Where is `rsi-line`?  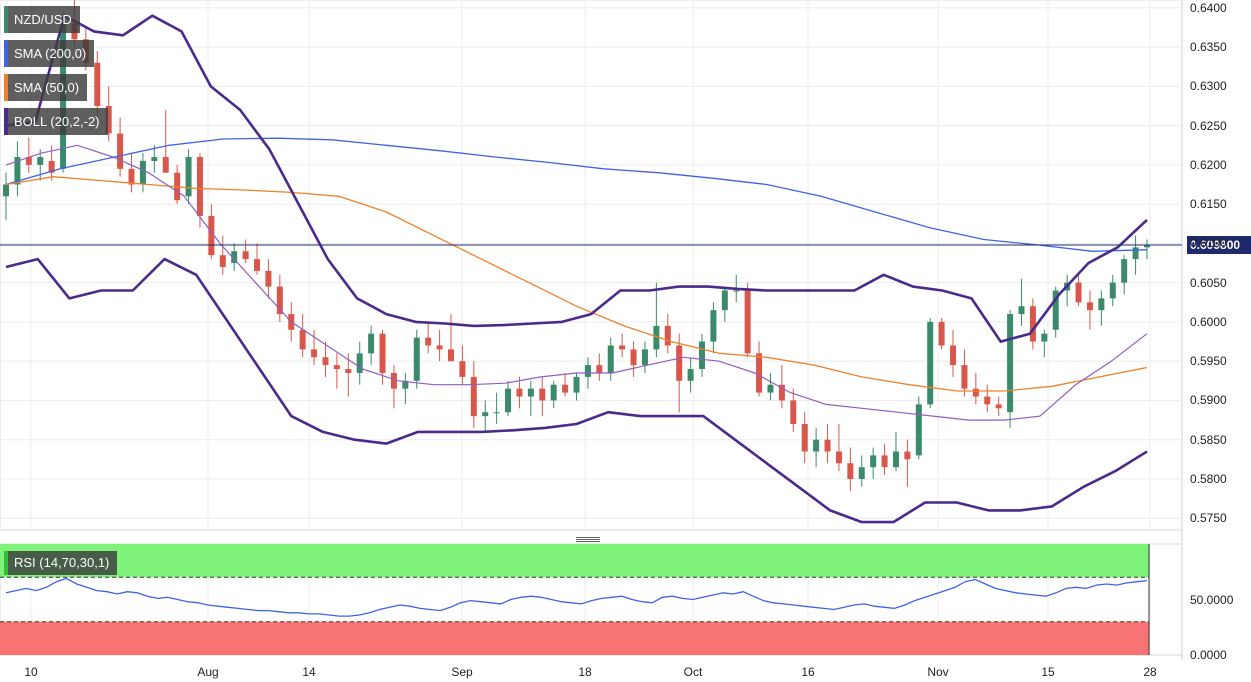 rsi-line is located at coordinates (576, 597).